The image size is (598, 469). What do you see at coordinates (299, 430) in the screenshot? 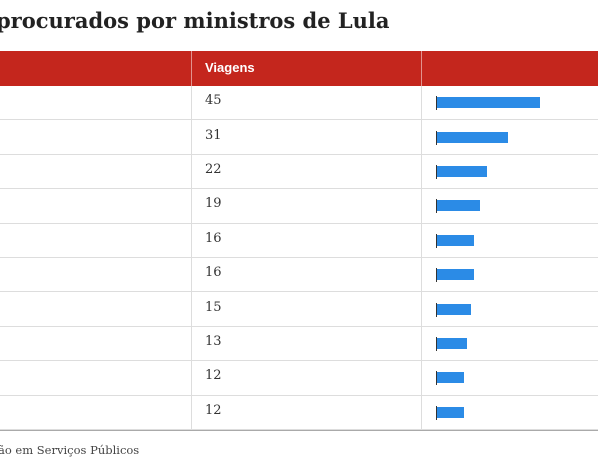
I see `table-bottom-border` at bounding box center [299, 430].